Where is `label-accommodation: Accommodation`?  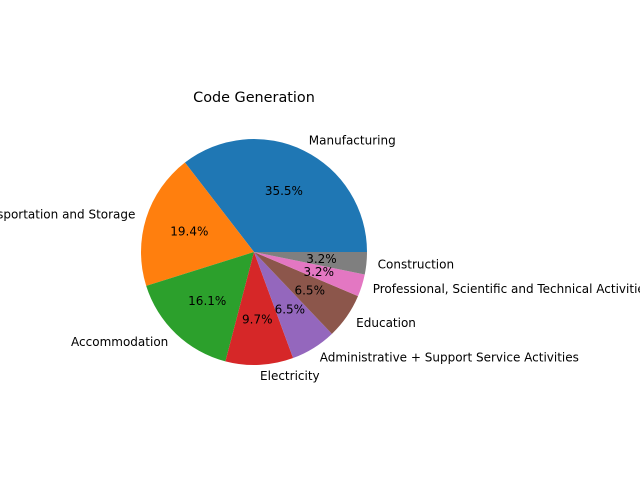 label-accommodation: Accommodation is located at coordinates (119, 342).